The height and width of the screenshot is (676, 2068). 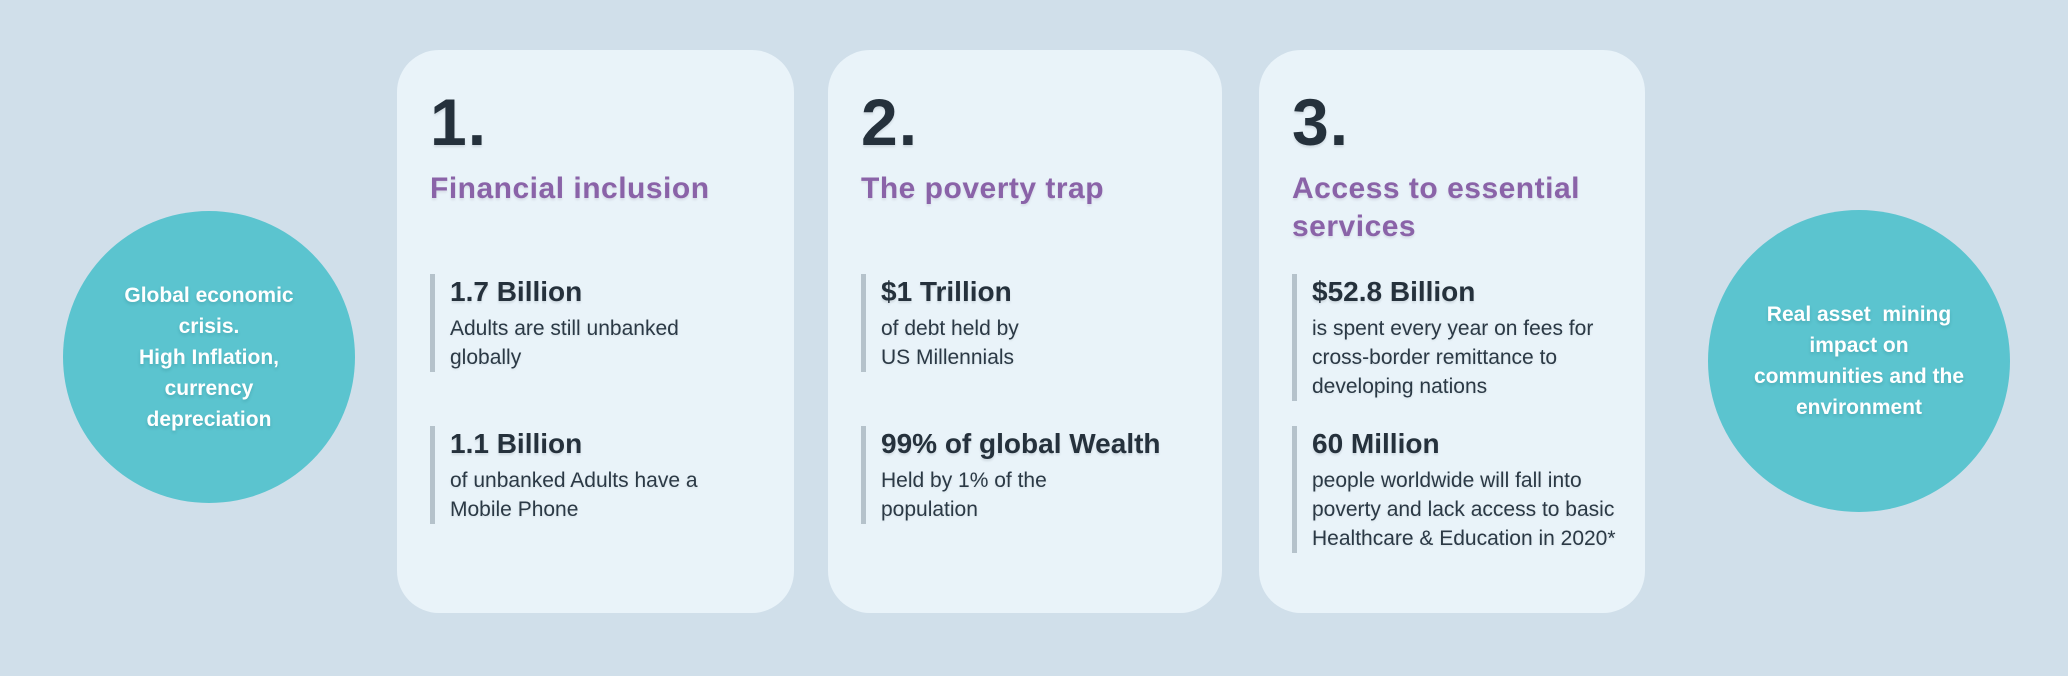 What do you see at coordinates (516, 291) in the screenshot?
I see `stat-value: 1.7 Billion` at bounding box center [516, 291].